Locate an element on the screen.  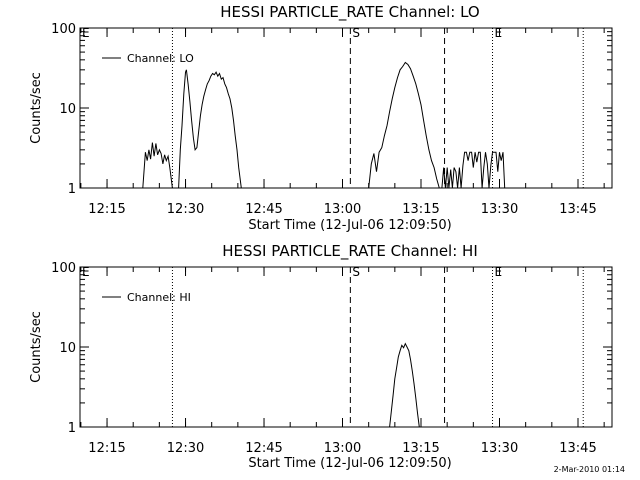
legend-entry: Channel: LO is located at coordinates (160, 58).